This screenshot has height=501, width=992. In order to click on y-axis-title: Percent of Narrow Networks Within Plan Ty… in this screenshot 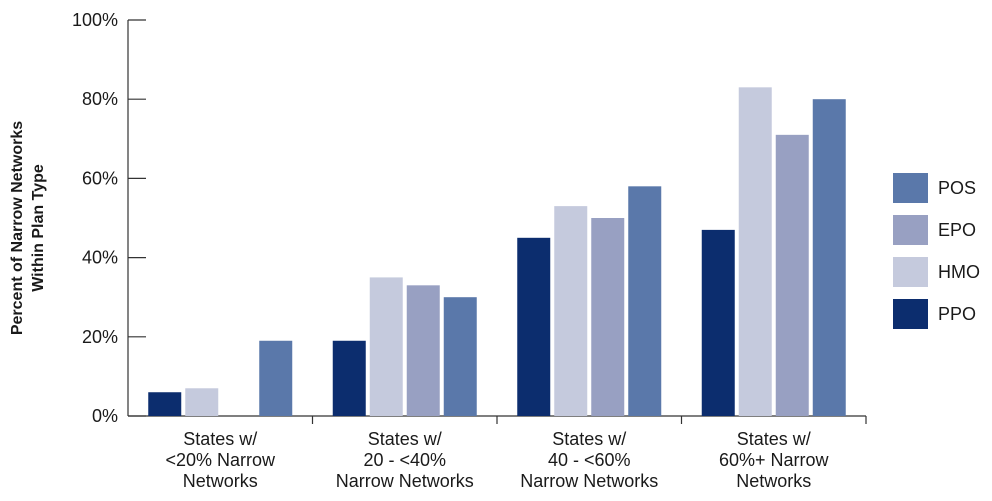, I will do `click(28, 228)`.